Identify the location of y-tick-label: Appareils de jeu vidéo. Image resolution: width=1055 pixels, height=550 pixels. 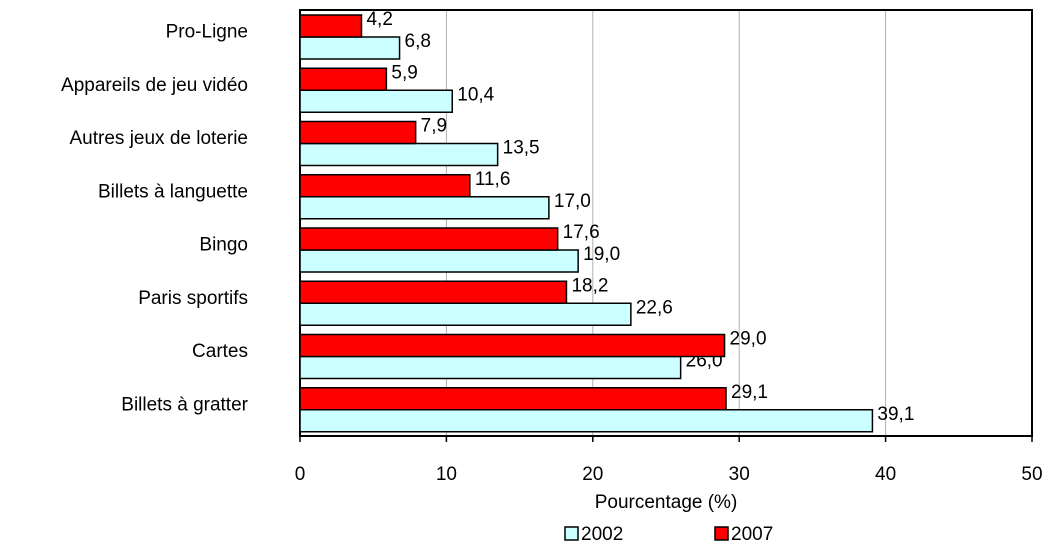
(154, 85).